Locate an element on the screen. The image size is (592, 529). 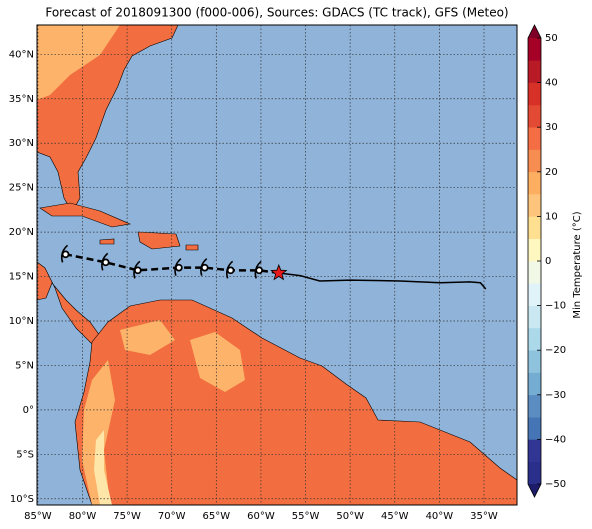
y-tick-label: 5°S is located at coordinates (25, 454).